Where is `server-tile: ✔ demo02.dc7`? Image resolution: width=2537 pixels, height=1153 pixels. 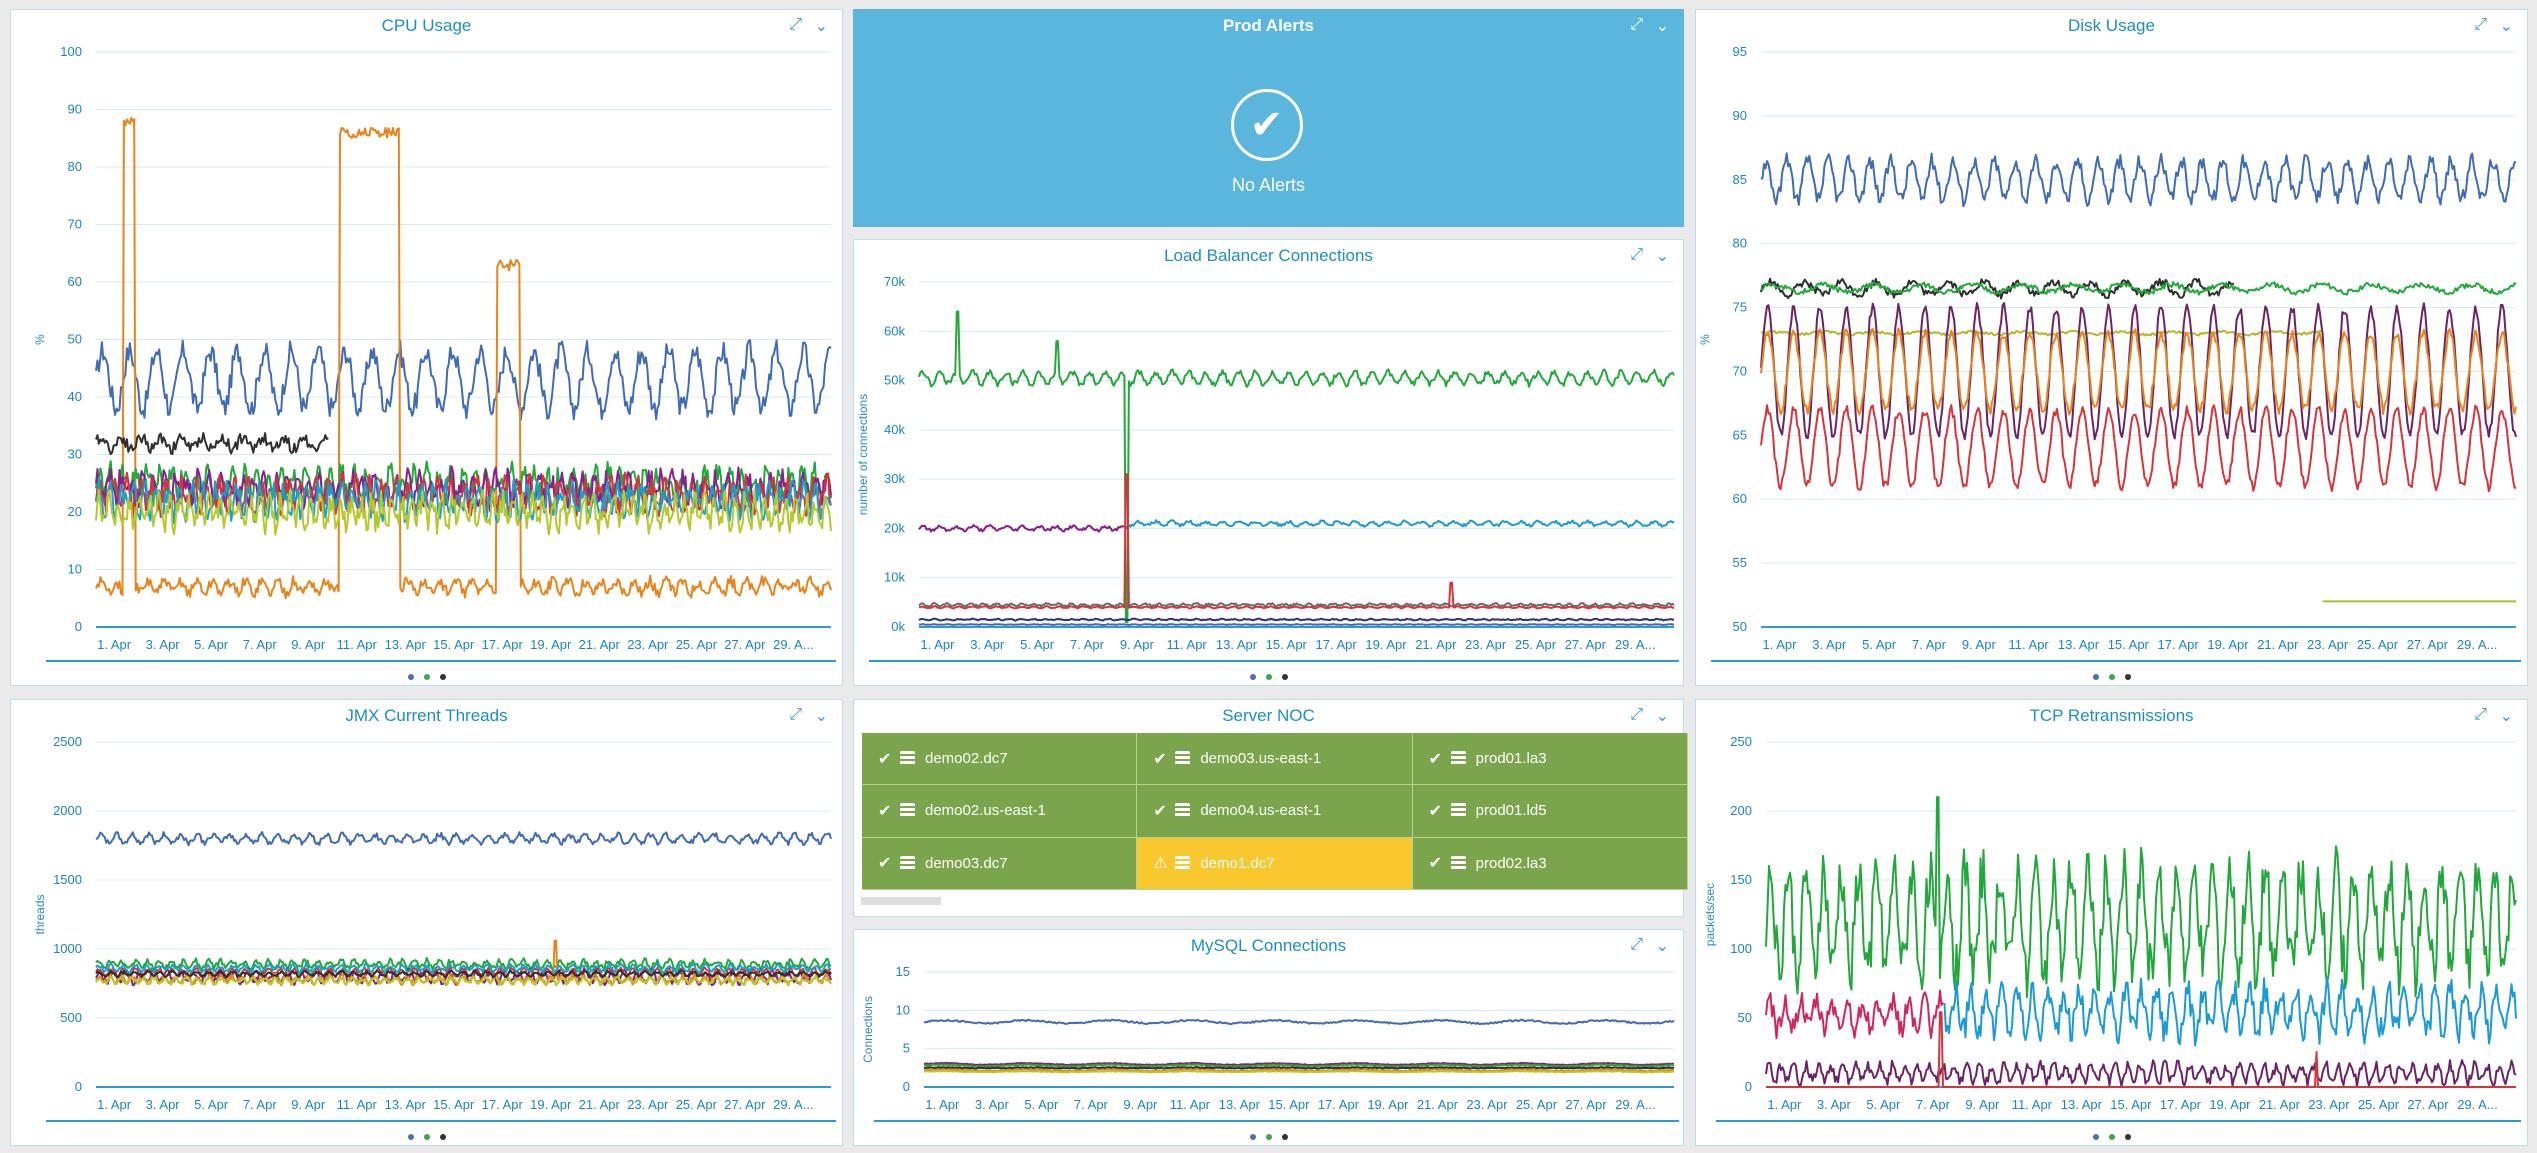
server-tile: ✔ demo02.dc7 is located at coordinates (1000, 759).